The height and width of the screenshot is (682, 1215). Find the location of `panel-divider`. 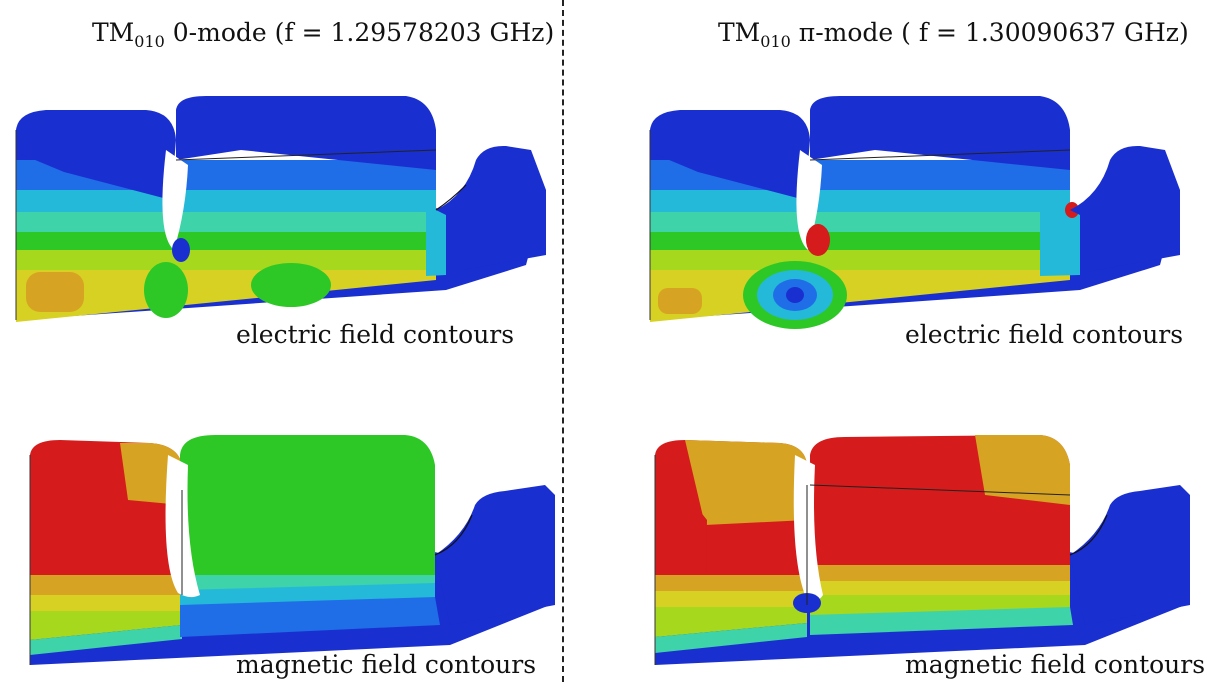

panel-divider is located at coordinates (563, 341).